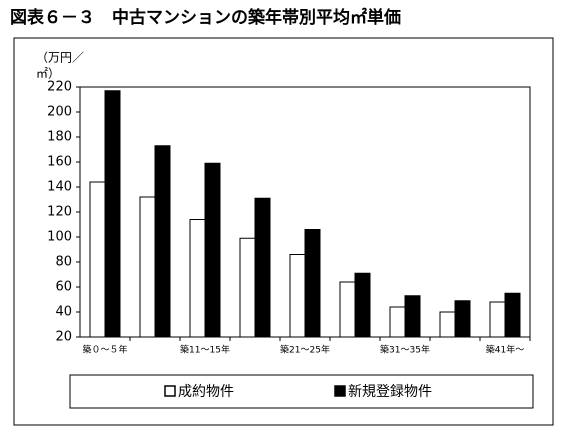 The image size is (567, 438). What do you see at coordinates (305, 350) in the screenshot?
I see `x-tick-label: 築21～25年` at bounding box center [305, 350].